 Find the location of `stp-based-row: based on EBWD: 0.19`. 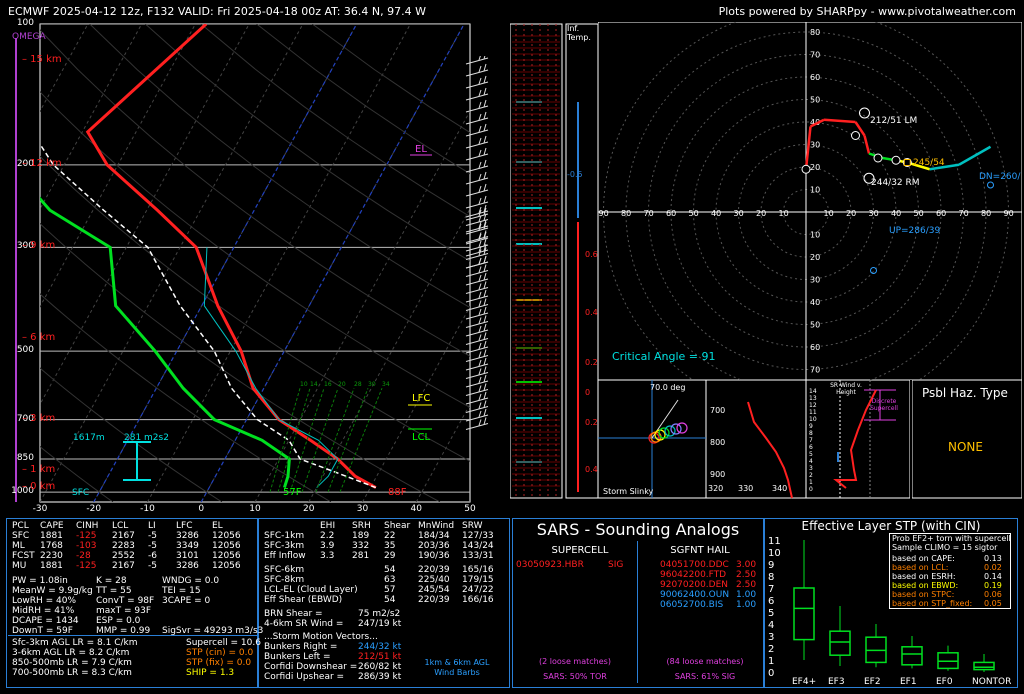

stp-based-row: based on EBWD: 0.19 is located at coordinates (947, 585).